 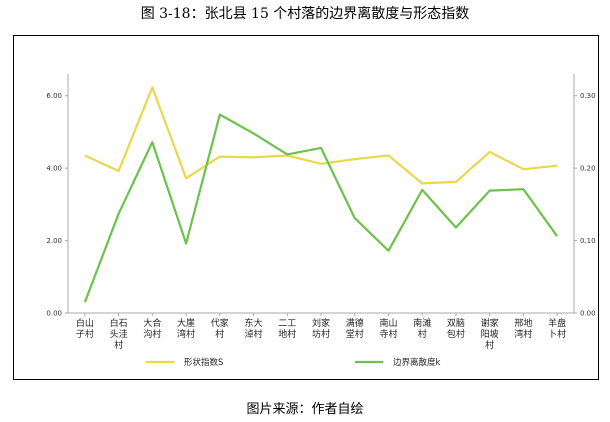 I want to click on x-tick-label: 代家, so click(x=220, y=323).